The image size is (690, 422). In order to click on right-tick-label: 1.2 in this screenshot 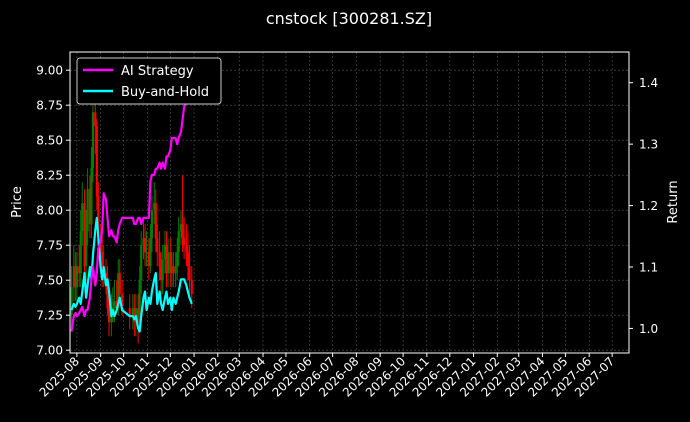, I will do `click(648, 206)`.